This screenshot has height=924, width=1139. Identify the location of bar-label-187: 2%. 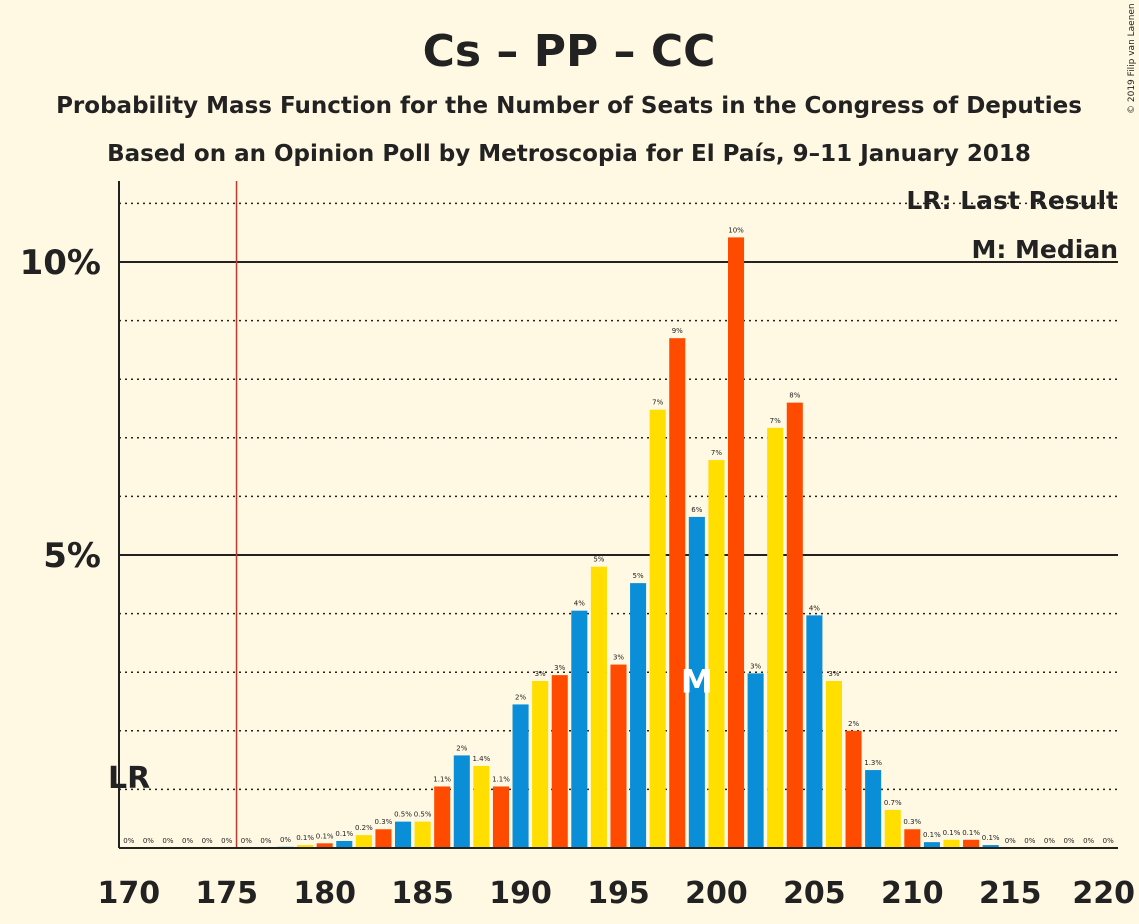
(461, 748).